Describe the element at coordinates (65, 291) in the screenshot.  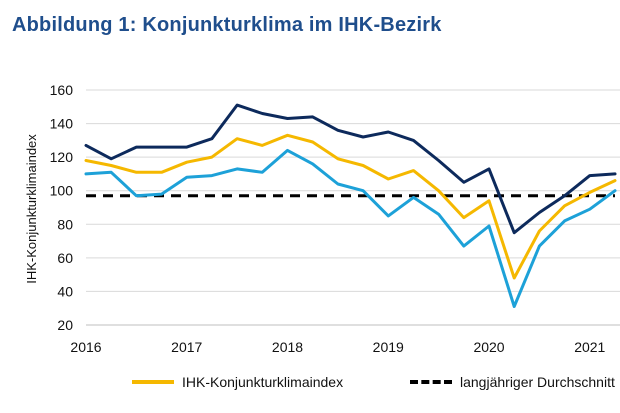
I see `y-tick-label: 40` at that location.